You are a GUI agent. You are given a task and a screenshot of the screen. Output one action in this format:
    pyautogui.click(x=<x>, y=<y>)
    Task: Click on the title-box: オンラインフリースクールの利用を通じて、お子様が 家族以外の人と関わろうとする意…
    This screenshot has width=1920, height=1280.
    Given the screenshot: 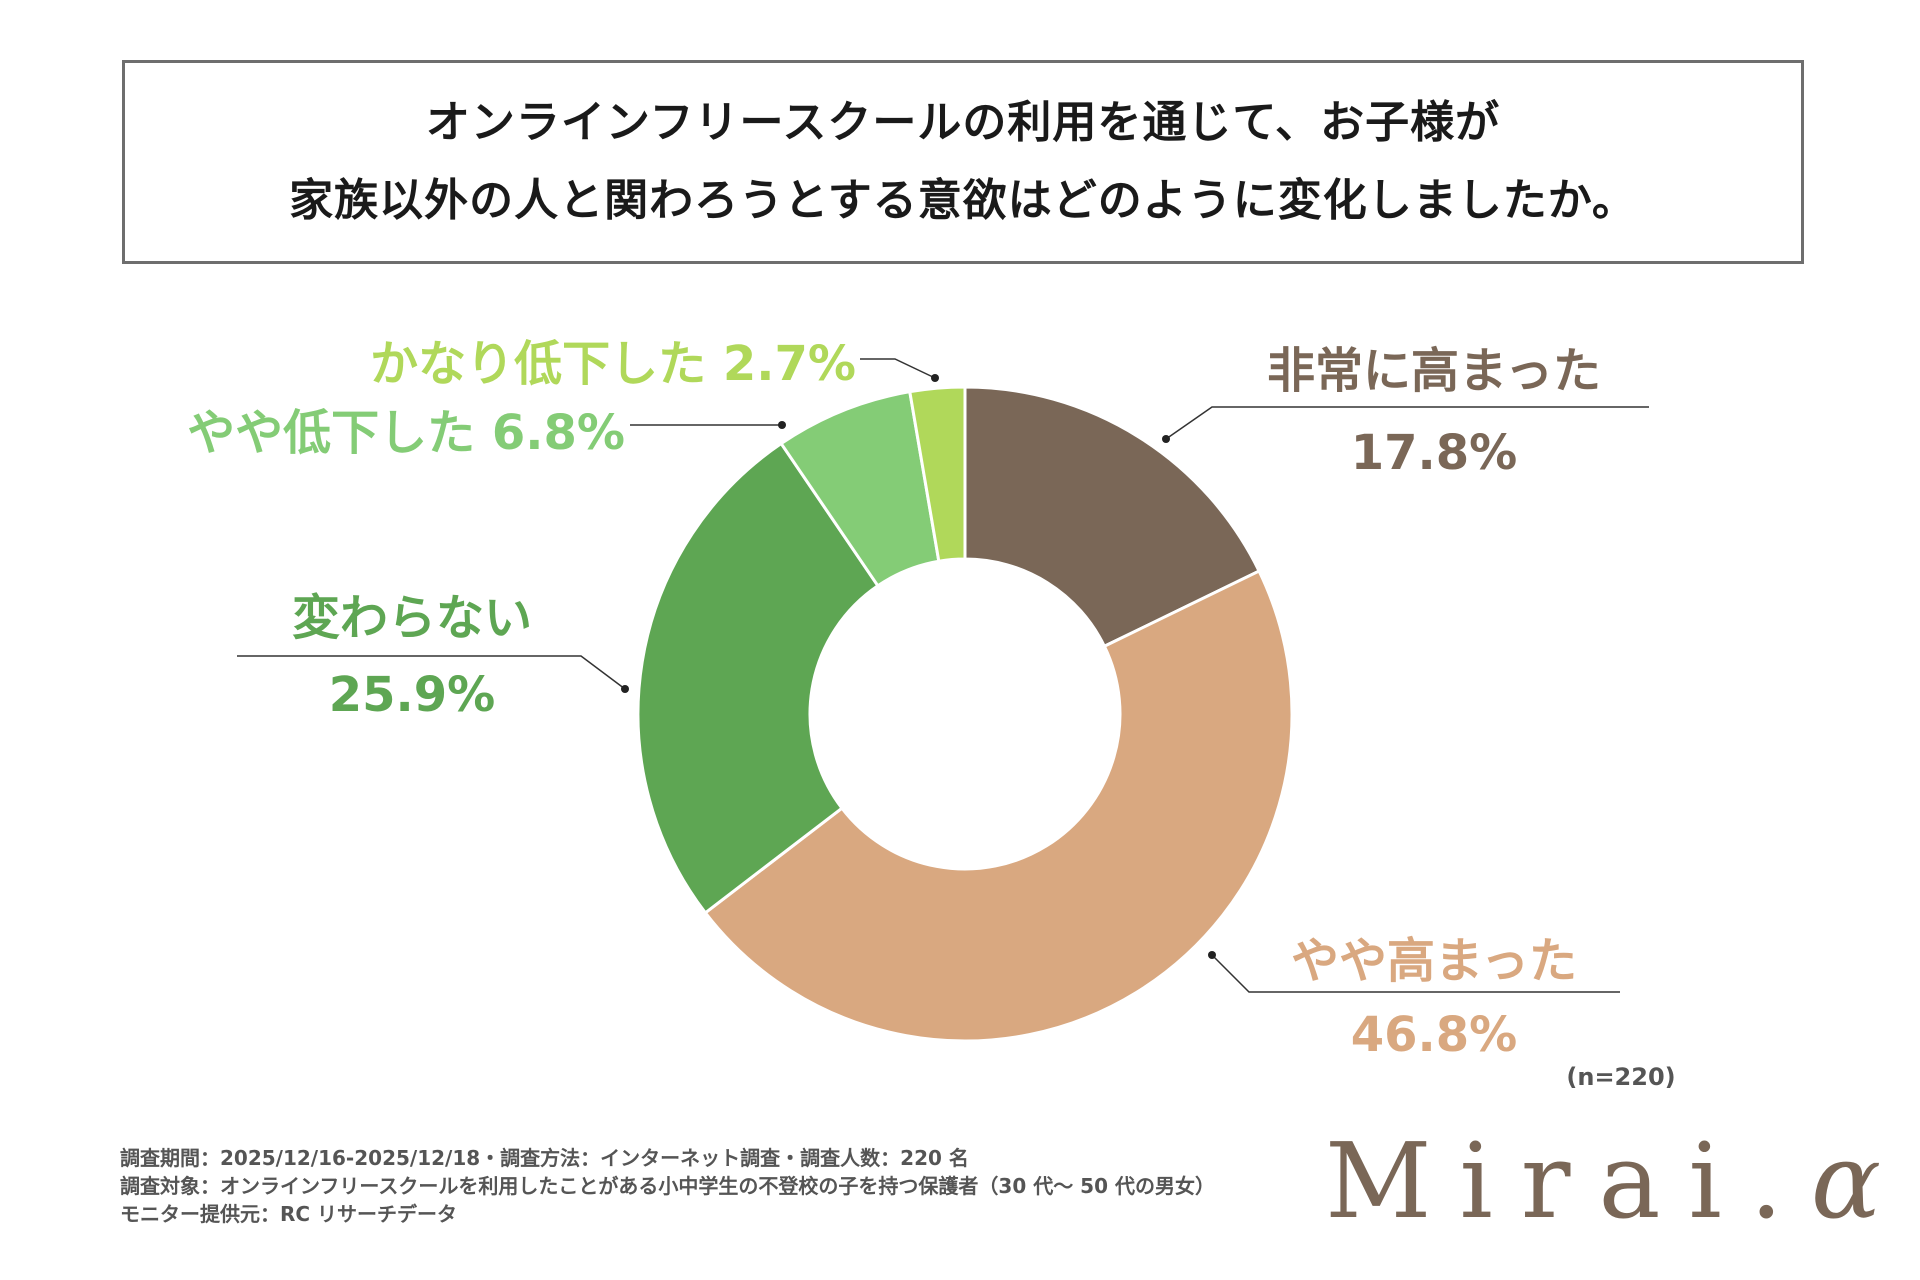 What is the action you would take?
    pyautogui.click(x=963, y=162)
    